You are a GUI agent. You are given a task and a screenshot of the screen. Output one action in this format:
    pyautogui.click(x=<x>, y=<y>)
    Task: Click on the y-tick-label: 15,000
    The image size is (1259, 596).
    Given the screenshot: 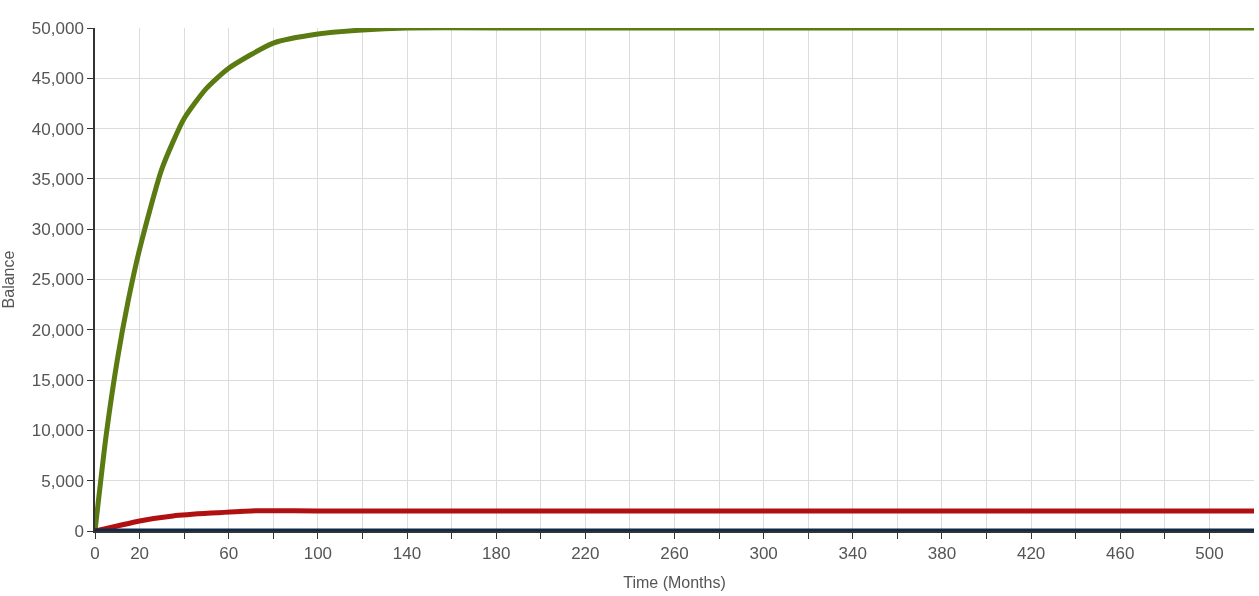 What is the action you would take?
    pyautogui.click(x=57, y=381)
    